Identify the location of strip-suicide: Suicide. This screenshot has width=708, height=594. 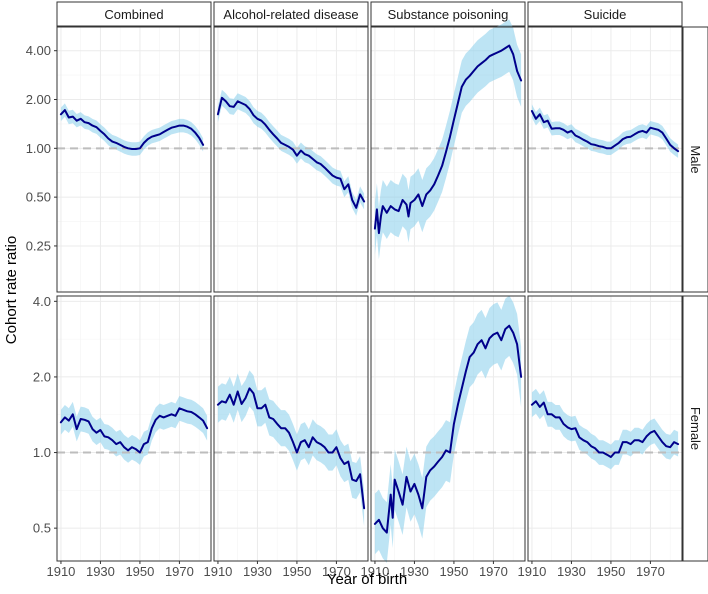
(605, 14).